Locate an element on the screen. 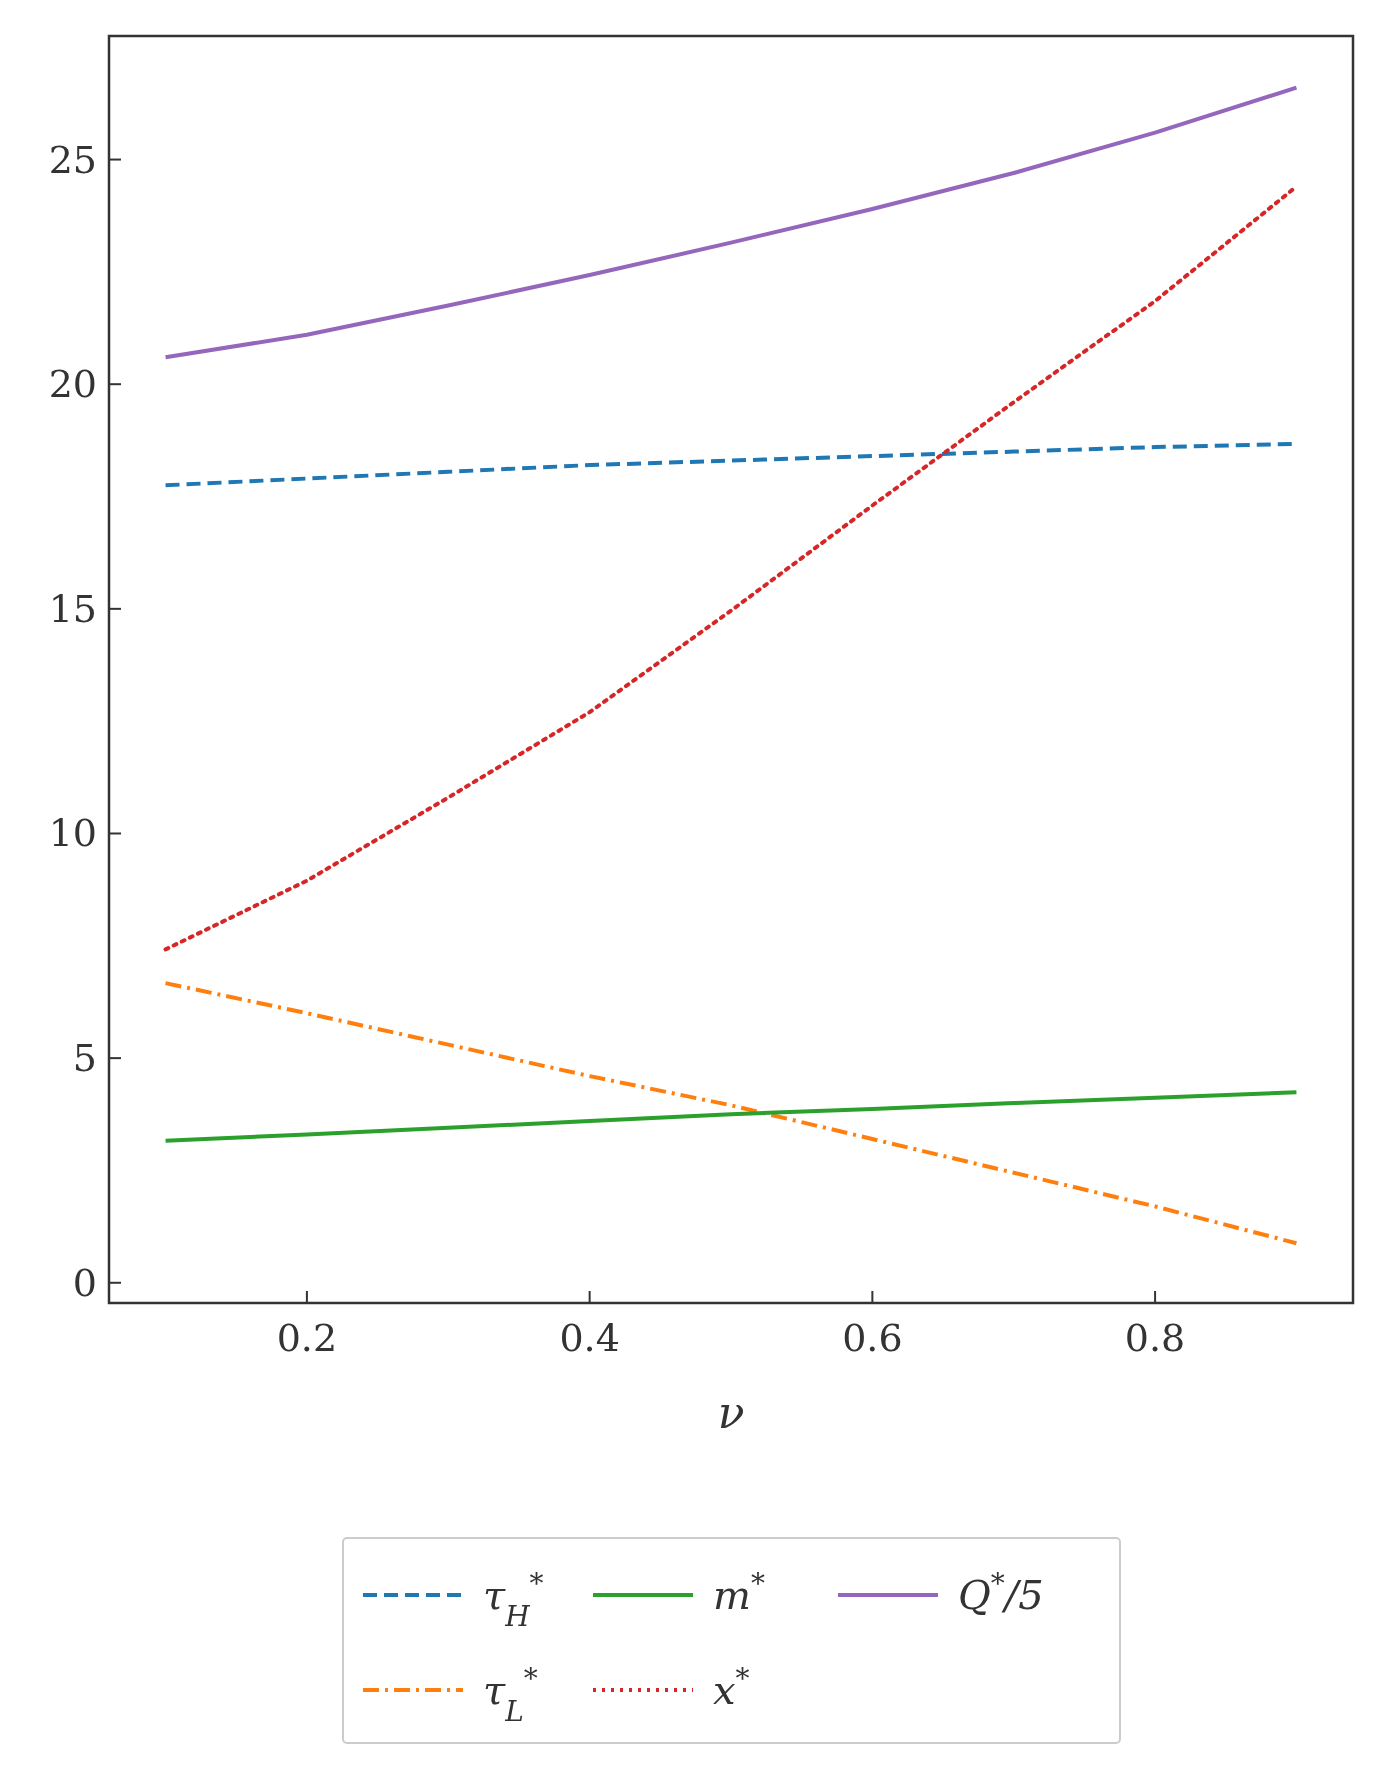  x-axis-title: ν is located at coordinates (731, 1412).